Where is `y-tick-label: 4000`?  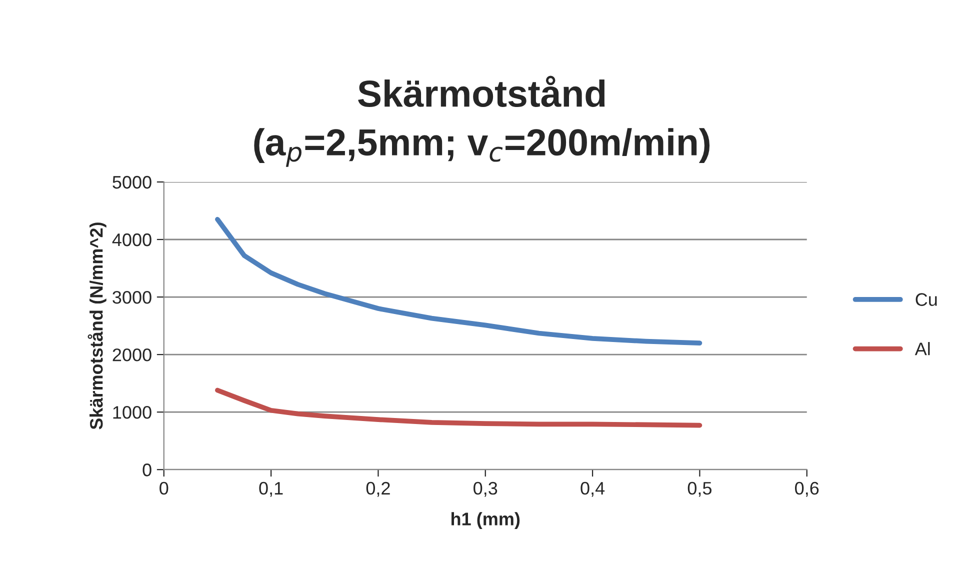 y-tick-label: 4000 is located at coordinates (132, 239).